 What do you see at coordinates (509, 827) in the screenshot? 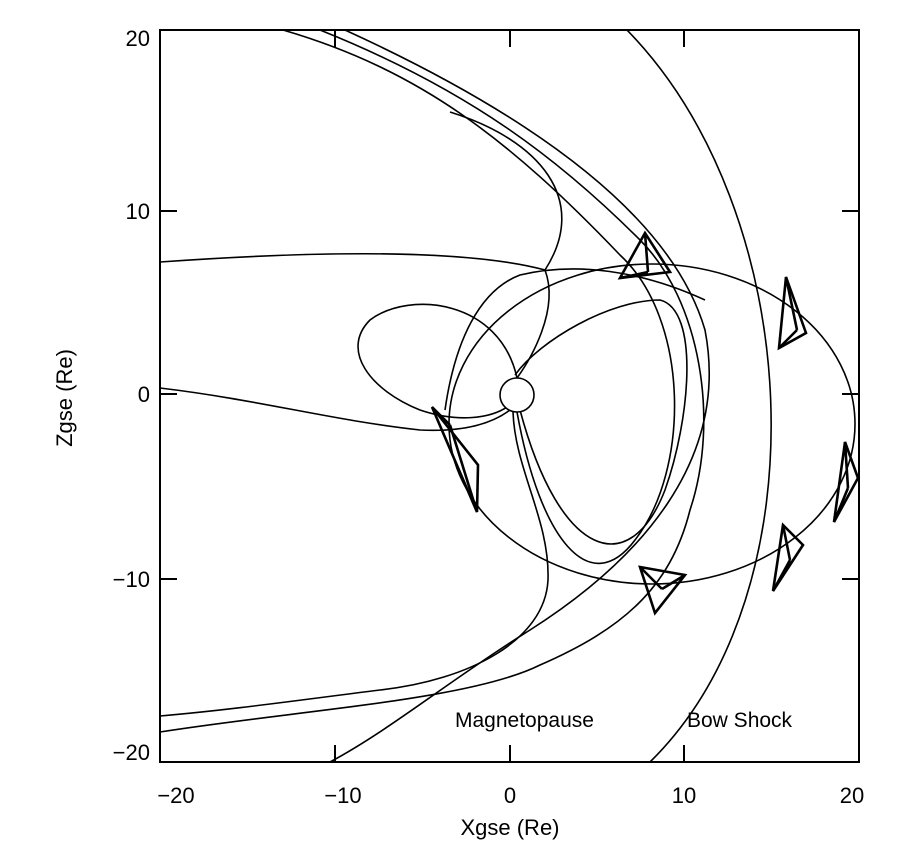
I see `x-axis-title: Xgse (Re)` at bounding box center [509, 827].